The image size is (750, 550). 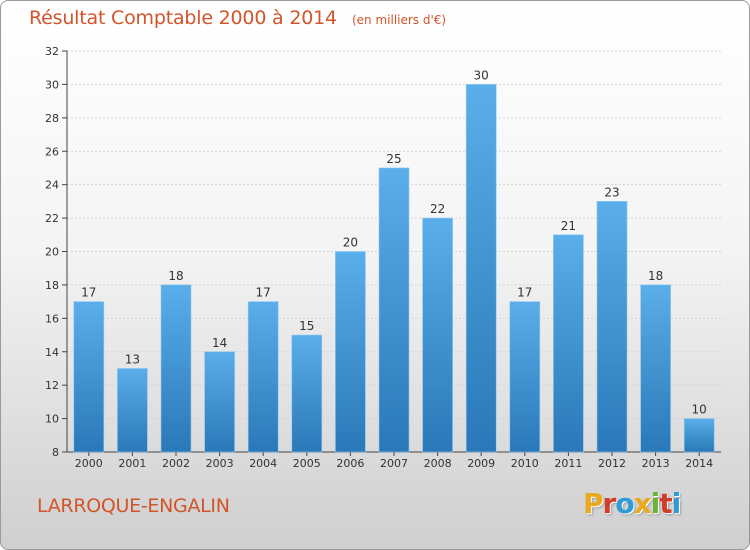 I want to click on town-name: LARROQUE-ENGALIN, so click(x=133, y=506).